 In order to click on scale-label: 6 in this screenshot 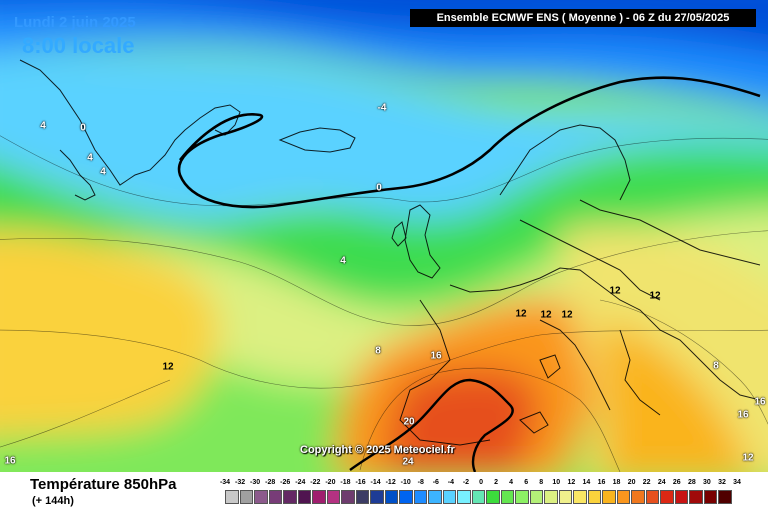, I will do `click(526, 482)`.